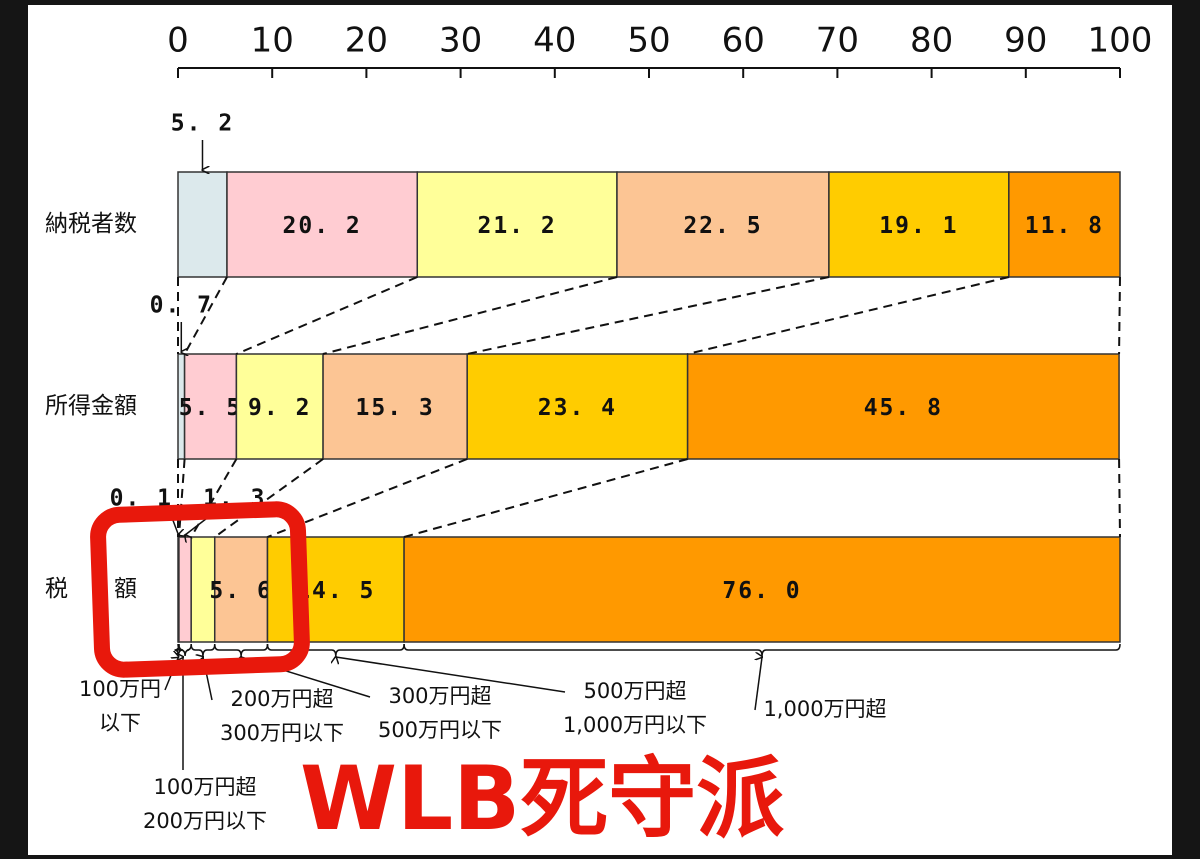  What do you see at coordinates (366, 41) in the screenshot?
I see `x-tick-label: 20` at bounding box center [366, 41].